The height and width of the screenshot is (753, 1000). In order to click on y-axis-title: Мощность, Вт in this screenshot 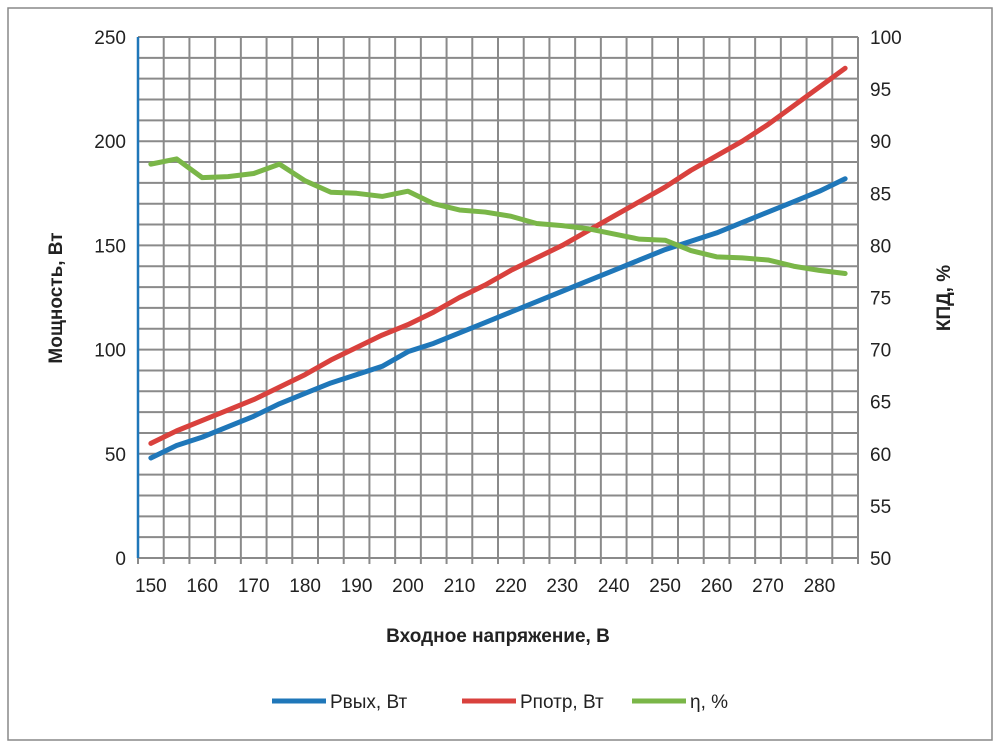, I will do `click(56, 297)`.